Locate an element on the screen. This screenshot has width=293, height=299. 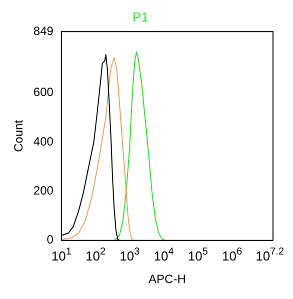
y-tick-label: 849 is located at coordinates (43, 31).